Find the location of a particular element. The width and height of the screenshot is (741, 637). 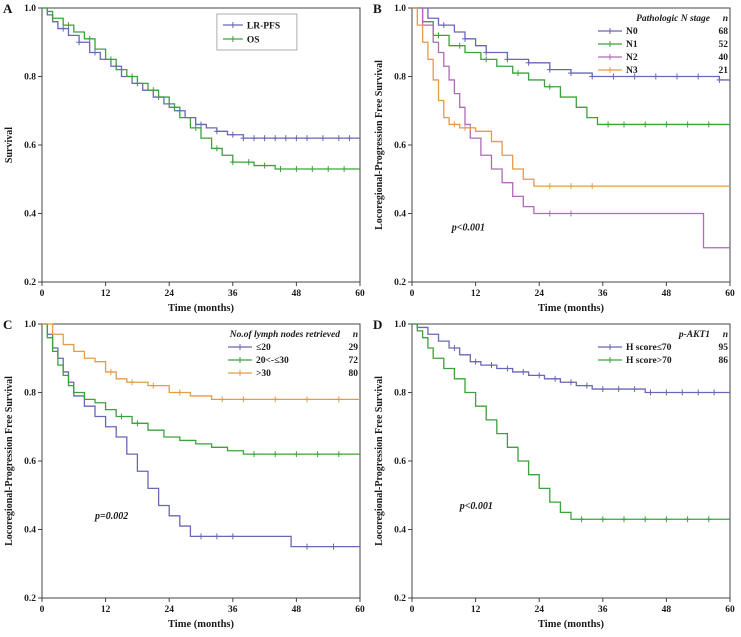

panel-B-label: B is located at coordinates (377, 8).